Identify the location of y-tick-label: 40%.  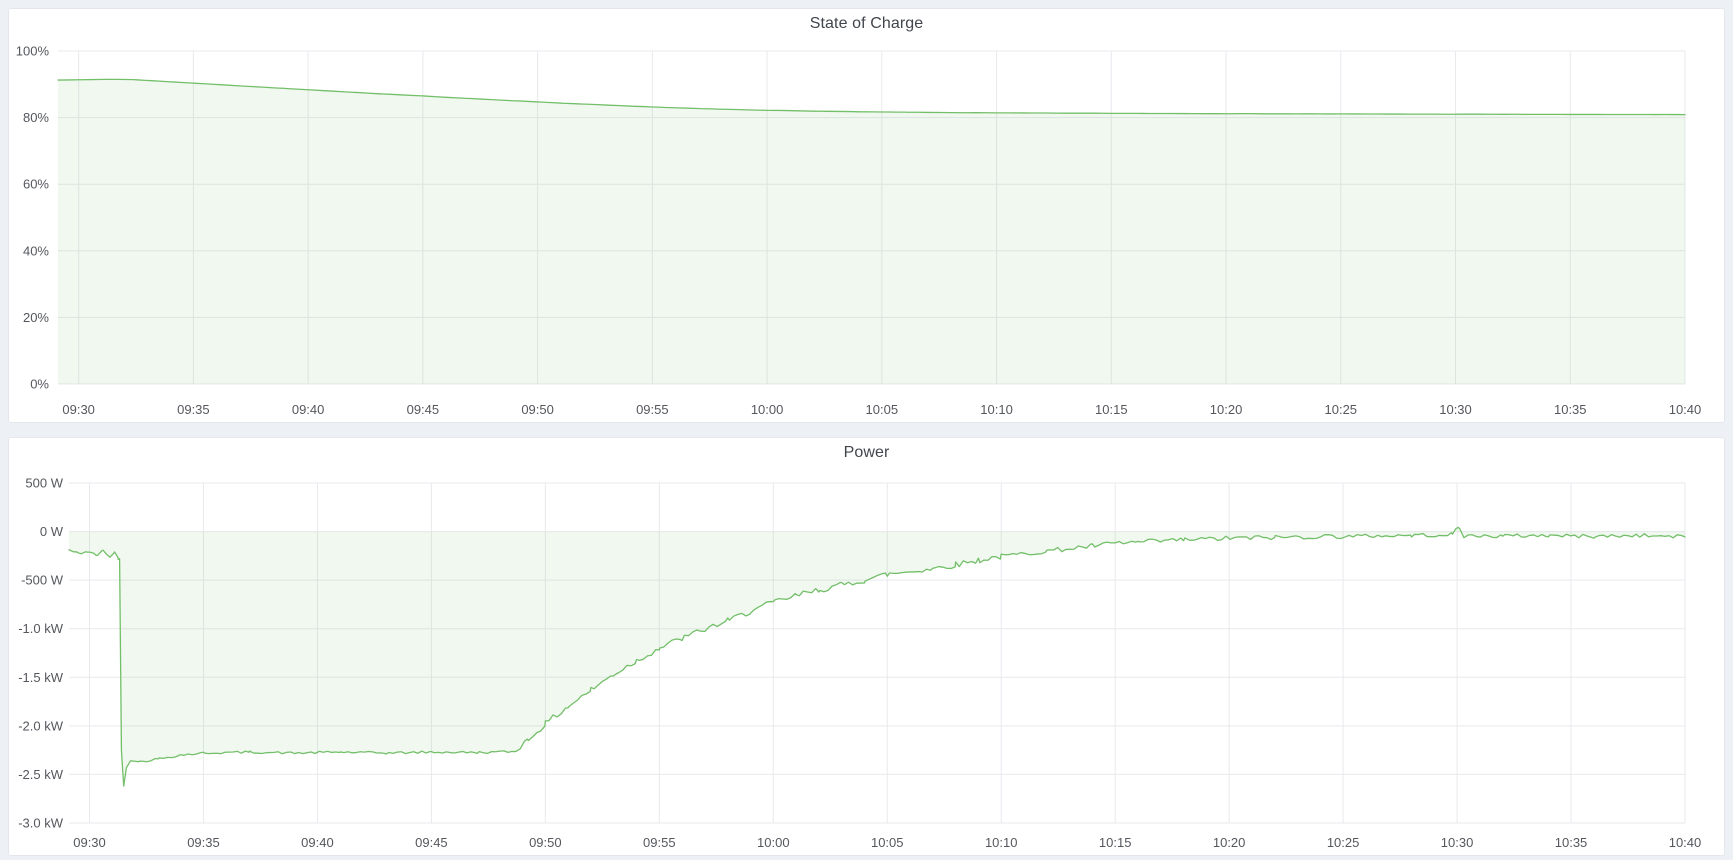
(36, 250).